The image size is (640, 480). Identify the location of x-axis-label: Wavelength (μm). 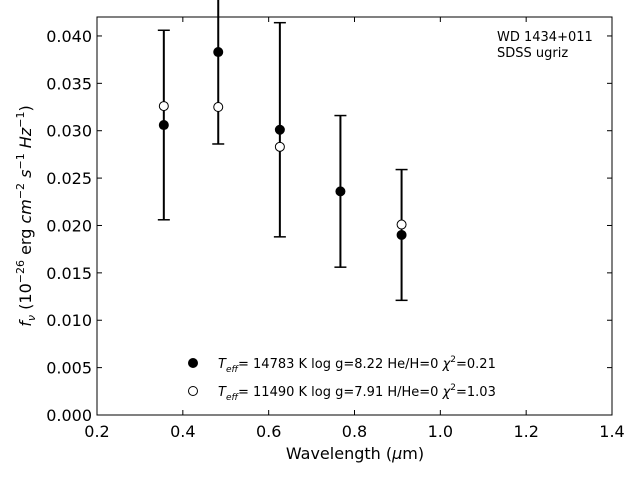
(355, 453).